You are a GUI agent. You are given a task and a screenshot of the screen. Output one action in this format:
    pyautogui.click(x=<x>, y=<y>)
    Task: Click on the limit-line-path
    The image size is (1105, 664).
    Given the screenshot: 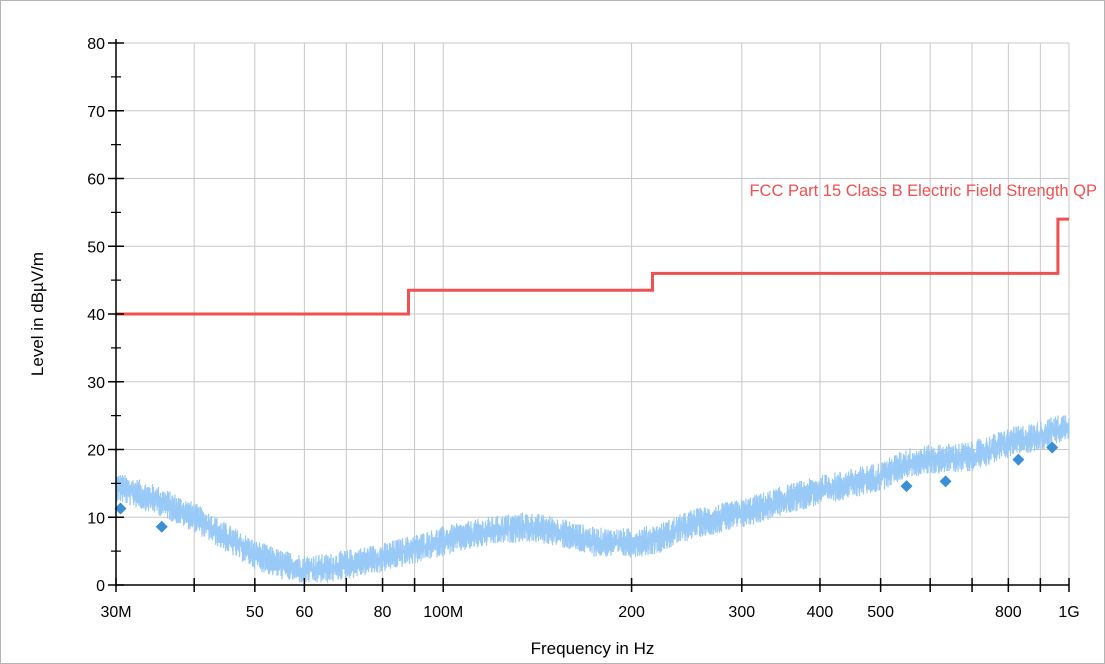 What is the action you would take?
    pyautogui.click(x=592, y=266)
    